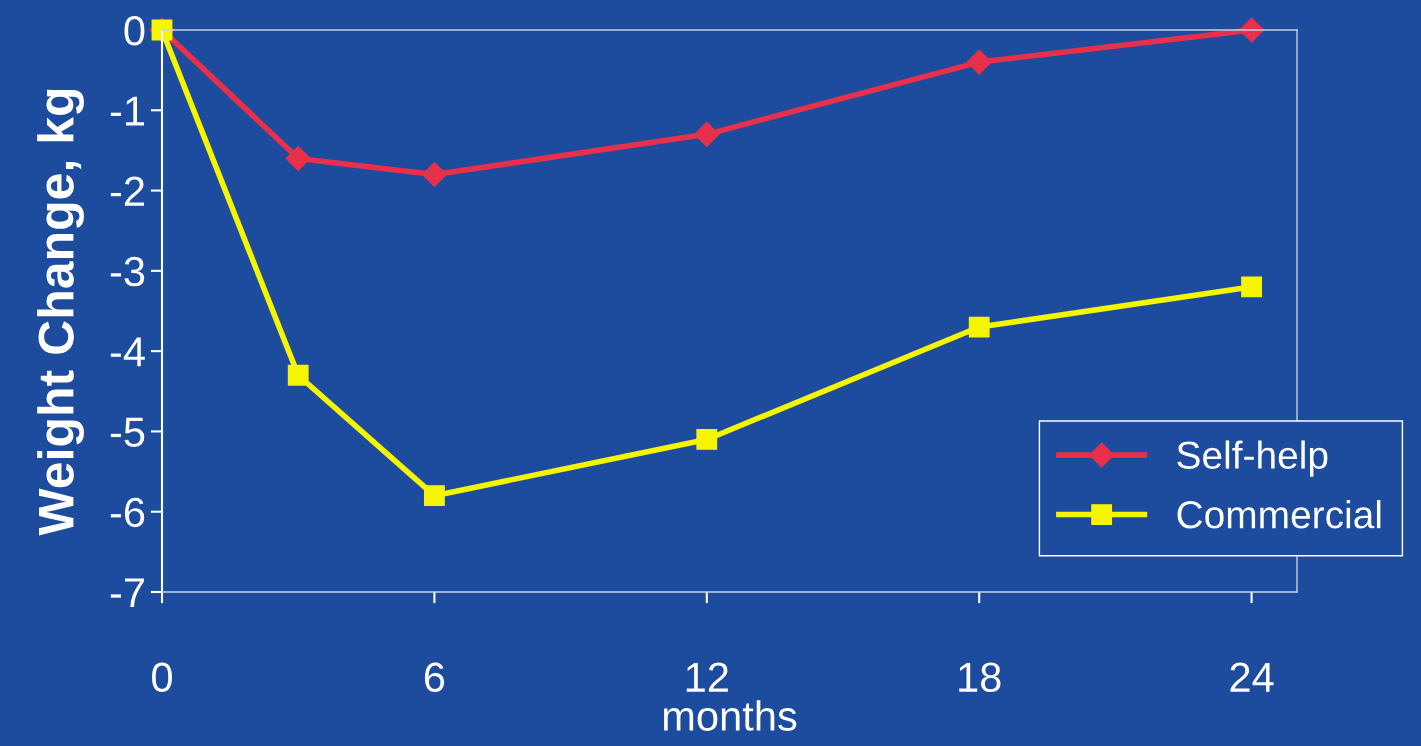 This screenshot has height=746, width=1421. Describe the element at coordinates (1279, 514) in the screenshot. I see `legend-label: Commercial` at that location.